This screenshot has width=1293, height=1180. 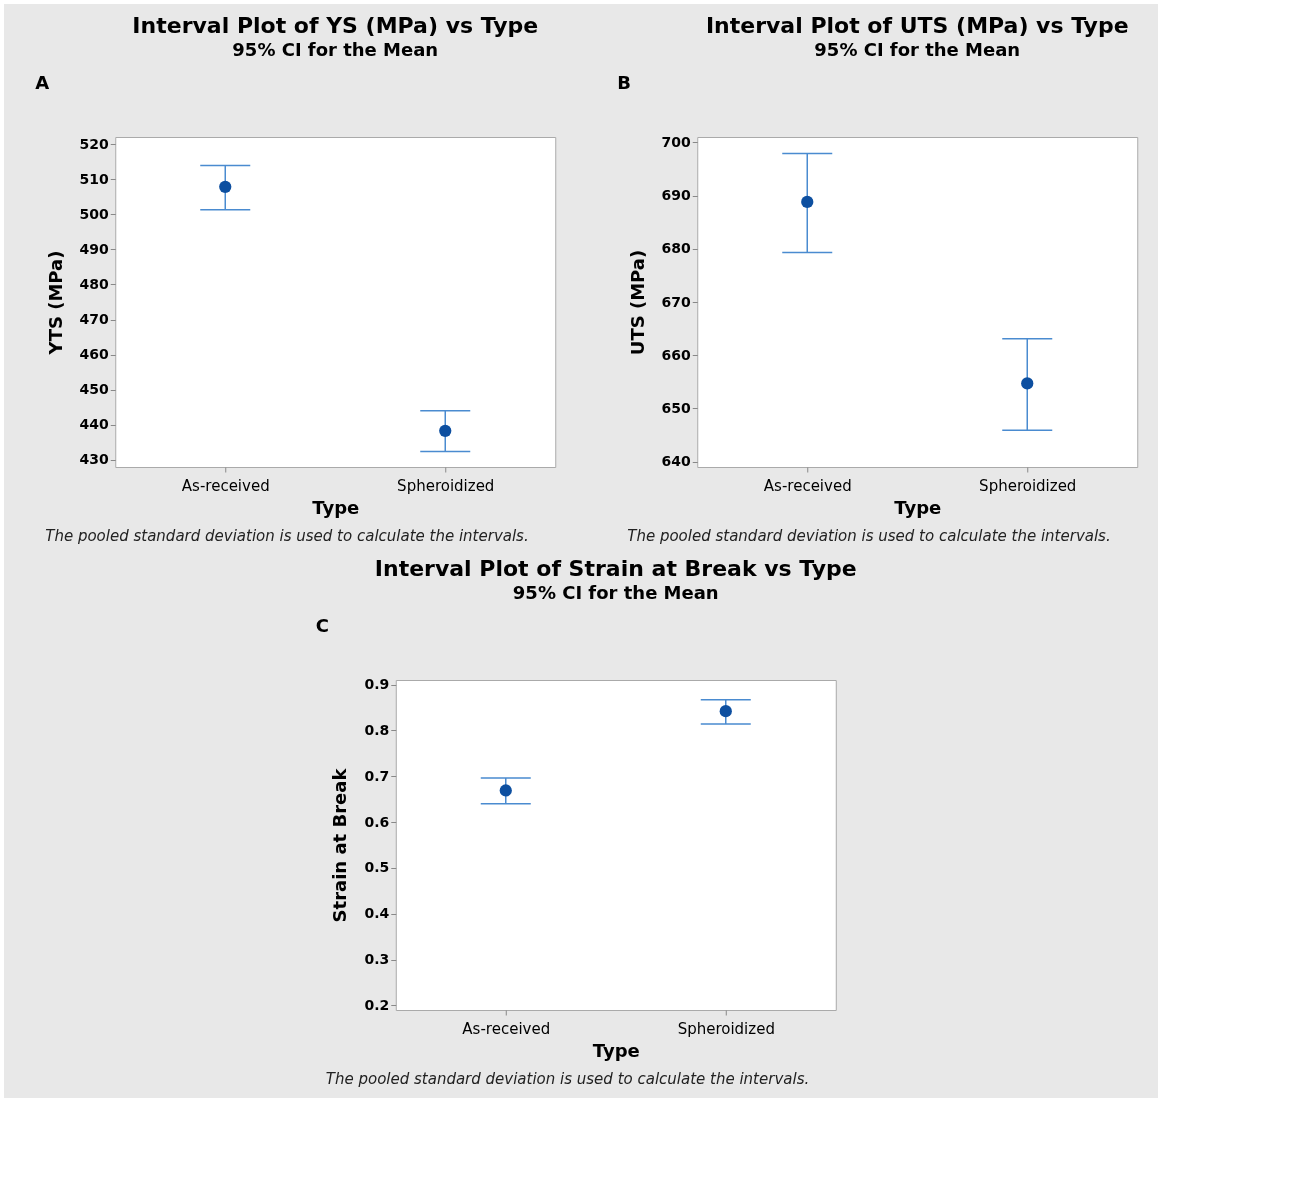 I want to click on y-tick-label: 460, so click(x=94, y=354).